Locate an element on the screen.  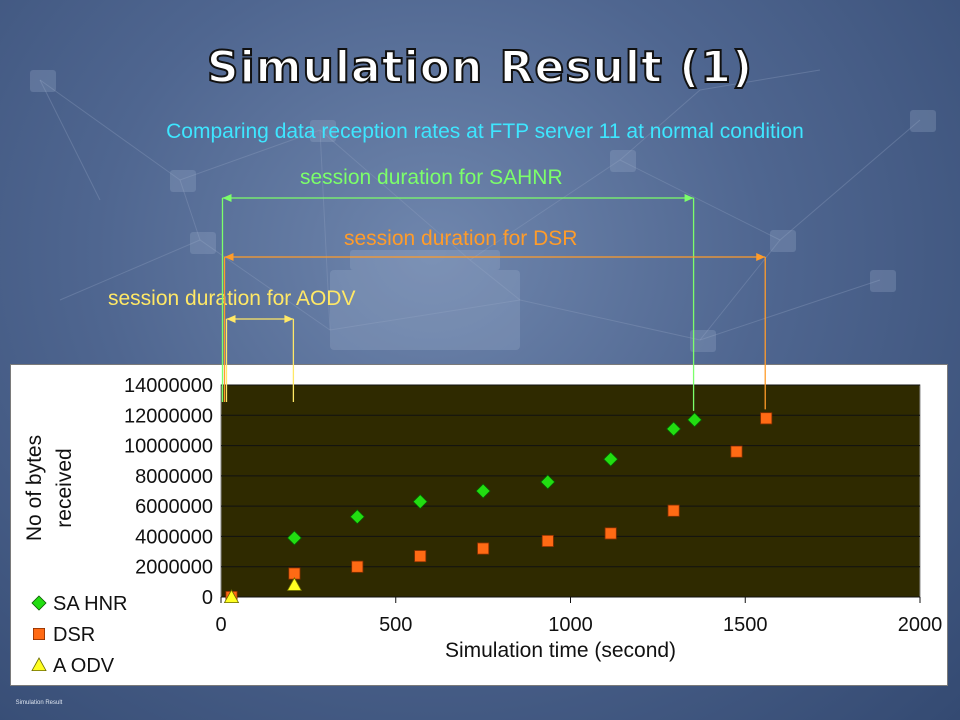
annotation-aodv-duration: session duration for AODV is located at coordinates (232, 298).